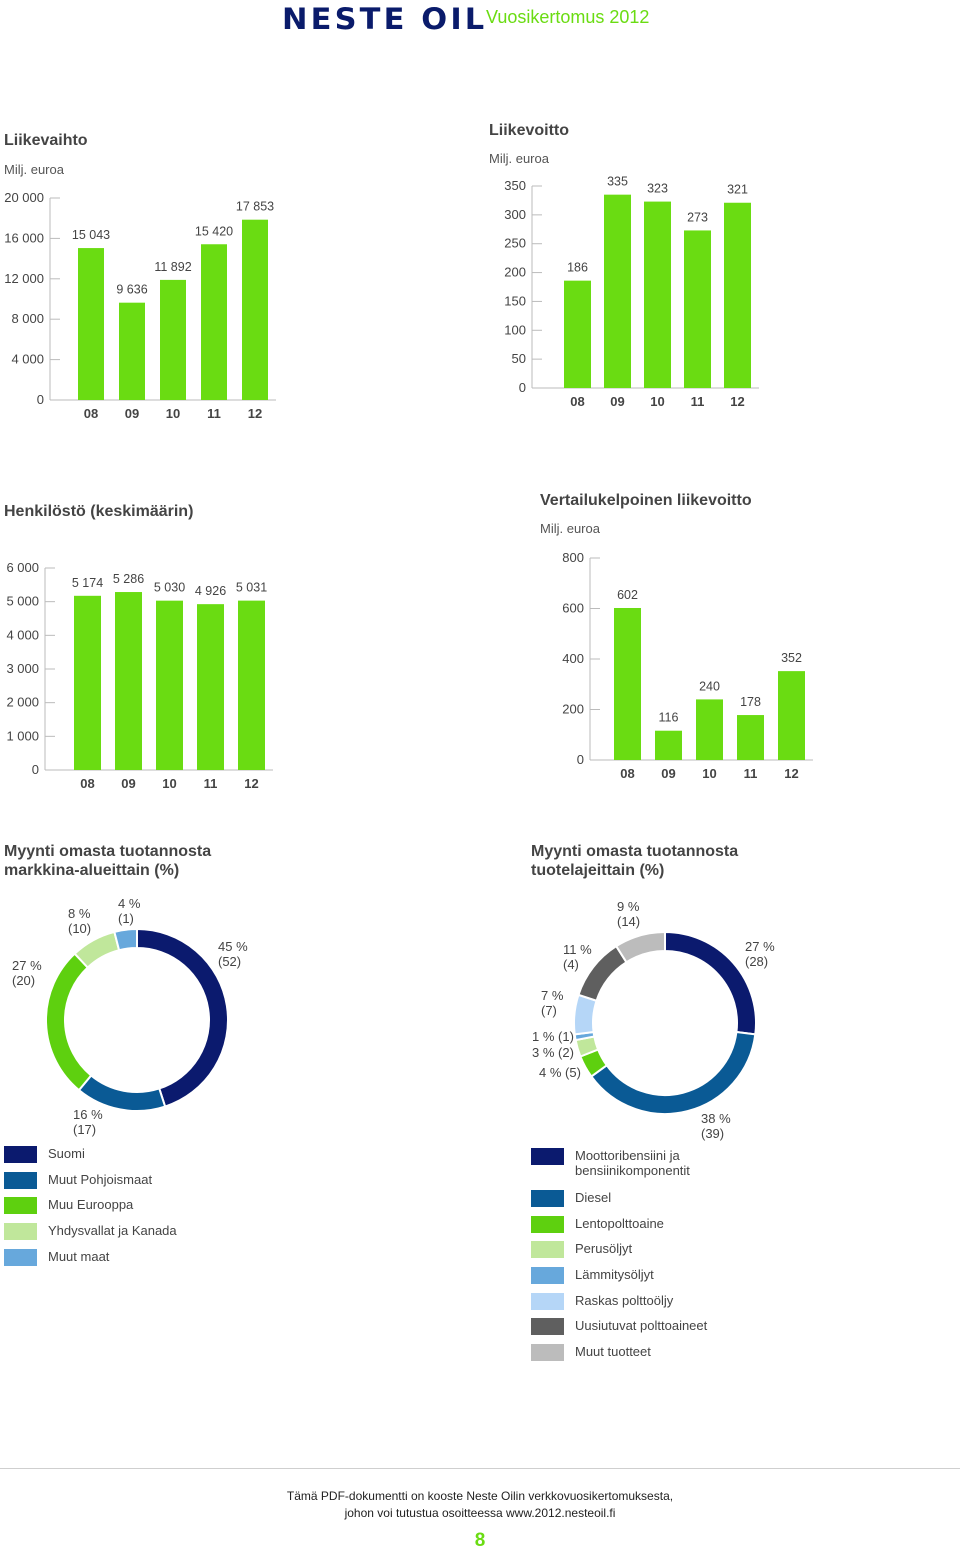 The height and width of the screenshot is (1557, 960). What do you see at coordinates (573, 557) in the screenshot?
I see `y-tick-label: 800` at bounding box center [573, 557].